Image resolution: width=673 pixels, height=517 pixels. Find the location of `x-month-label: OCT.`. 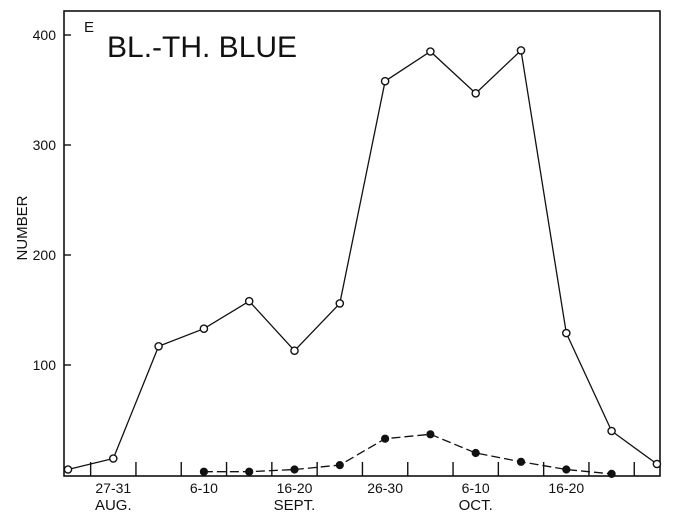

x-month-label: OCT. is located at coordinates (476, 505).